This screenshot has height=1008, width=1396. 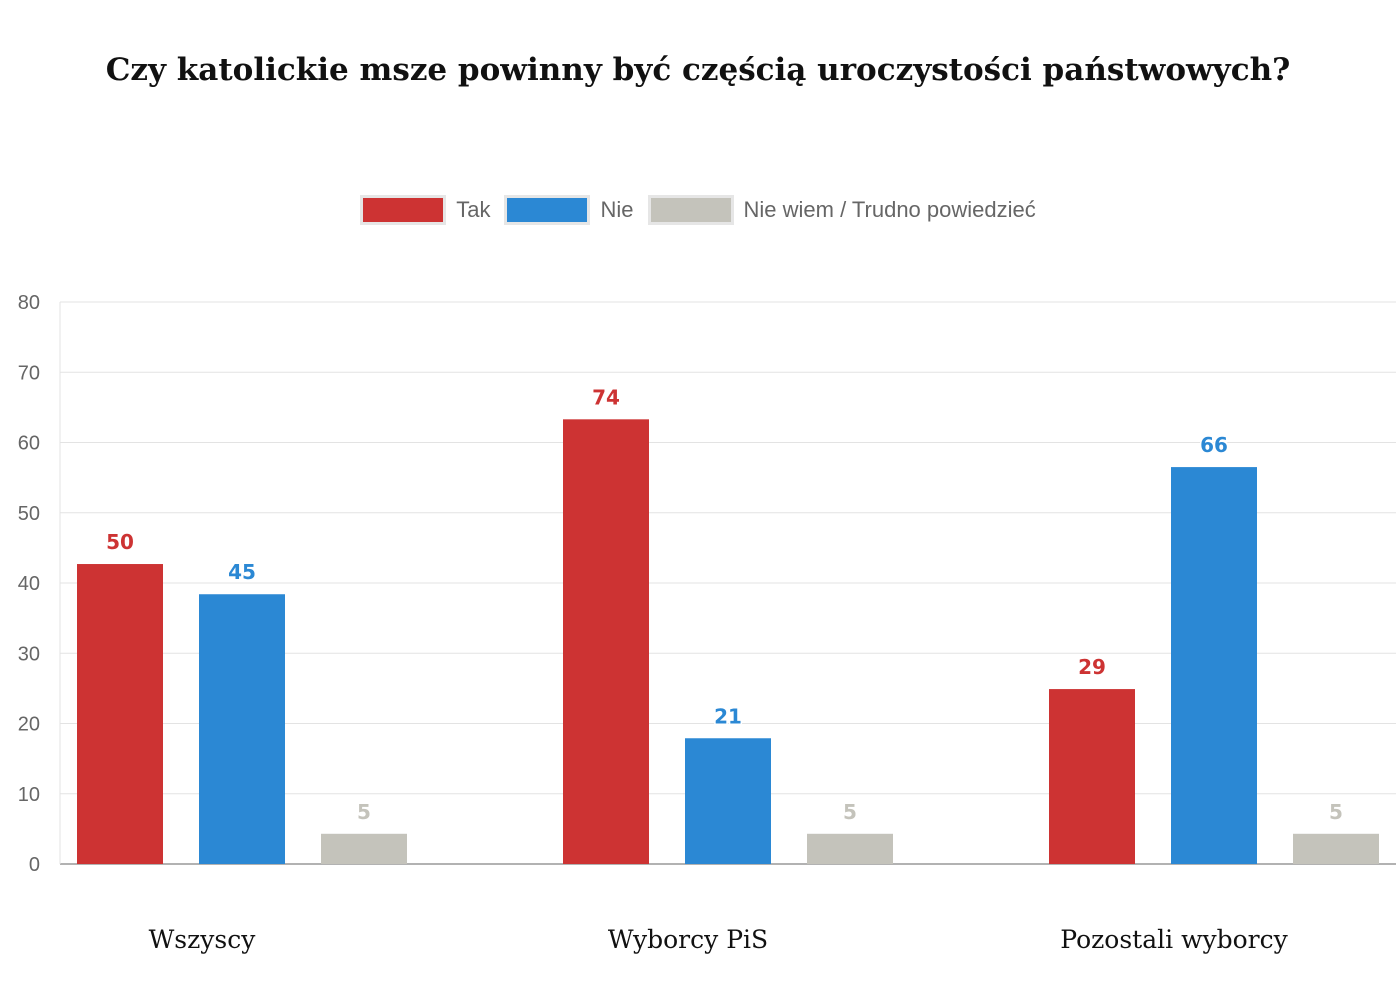 What do you see at coordinates (1214, 445) in the screenshot?
I see `data-label: 66` at bounding box center [1214, 445].